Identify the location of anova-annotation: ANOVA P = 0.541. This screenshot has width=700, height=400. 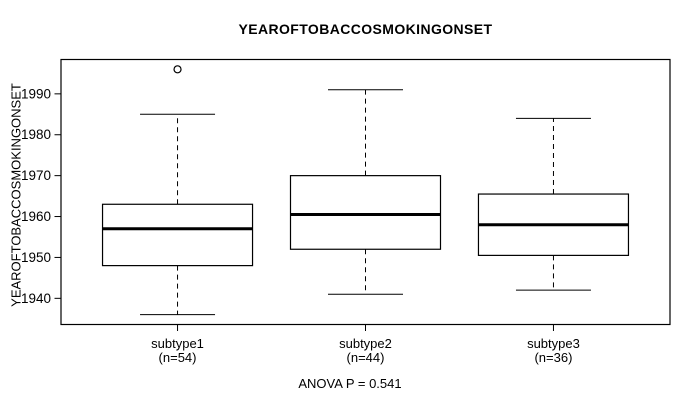
(350, 383).